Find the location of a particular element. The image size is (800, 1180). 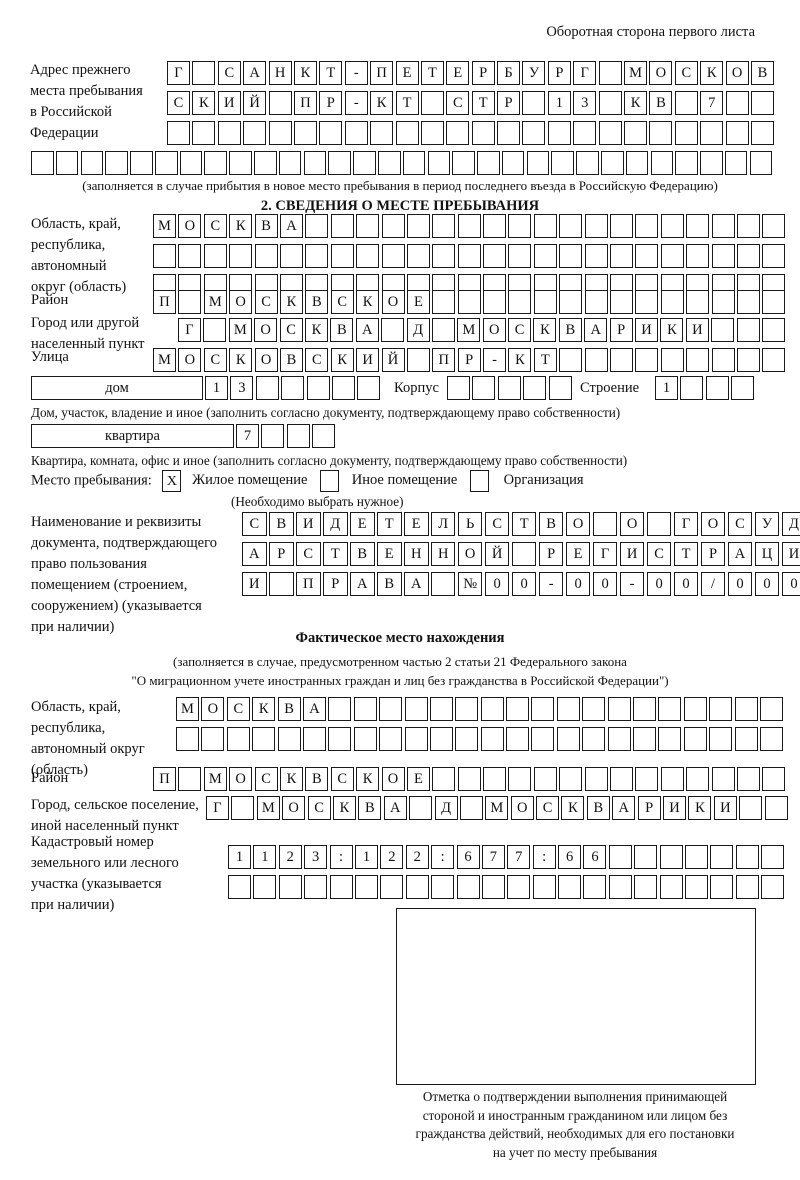

doc-row-3: И П Р А В А № 0 0-0 0-0 0/0 0 0 is located at coordinates (521, 584).